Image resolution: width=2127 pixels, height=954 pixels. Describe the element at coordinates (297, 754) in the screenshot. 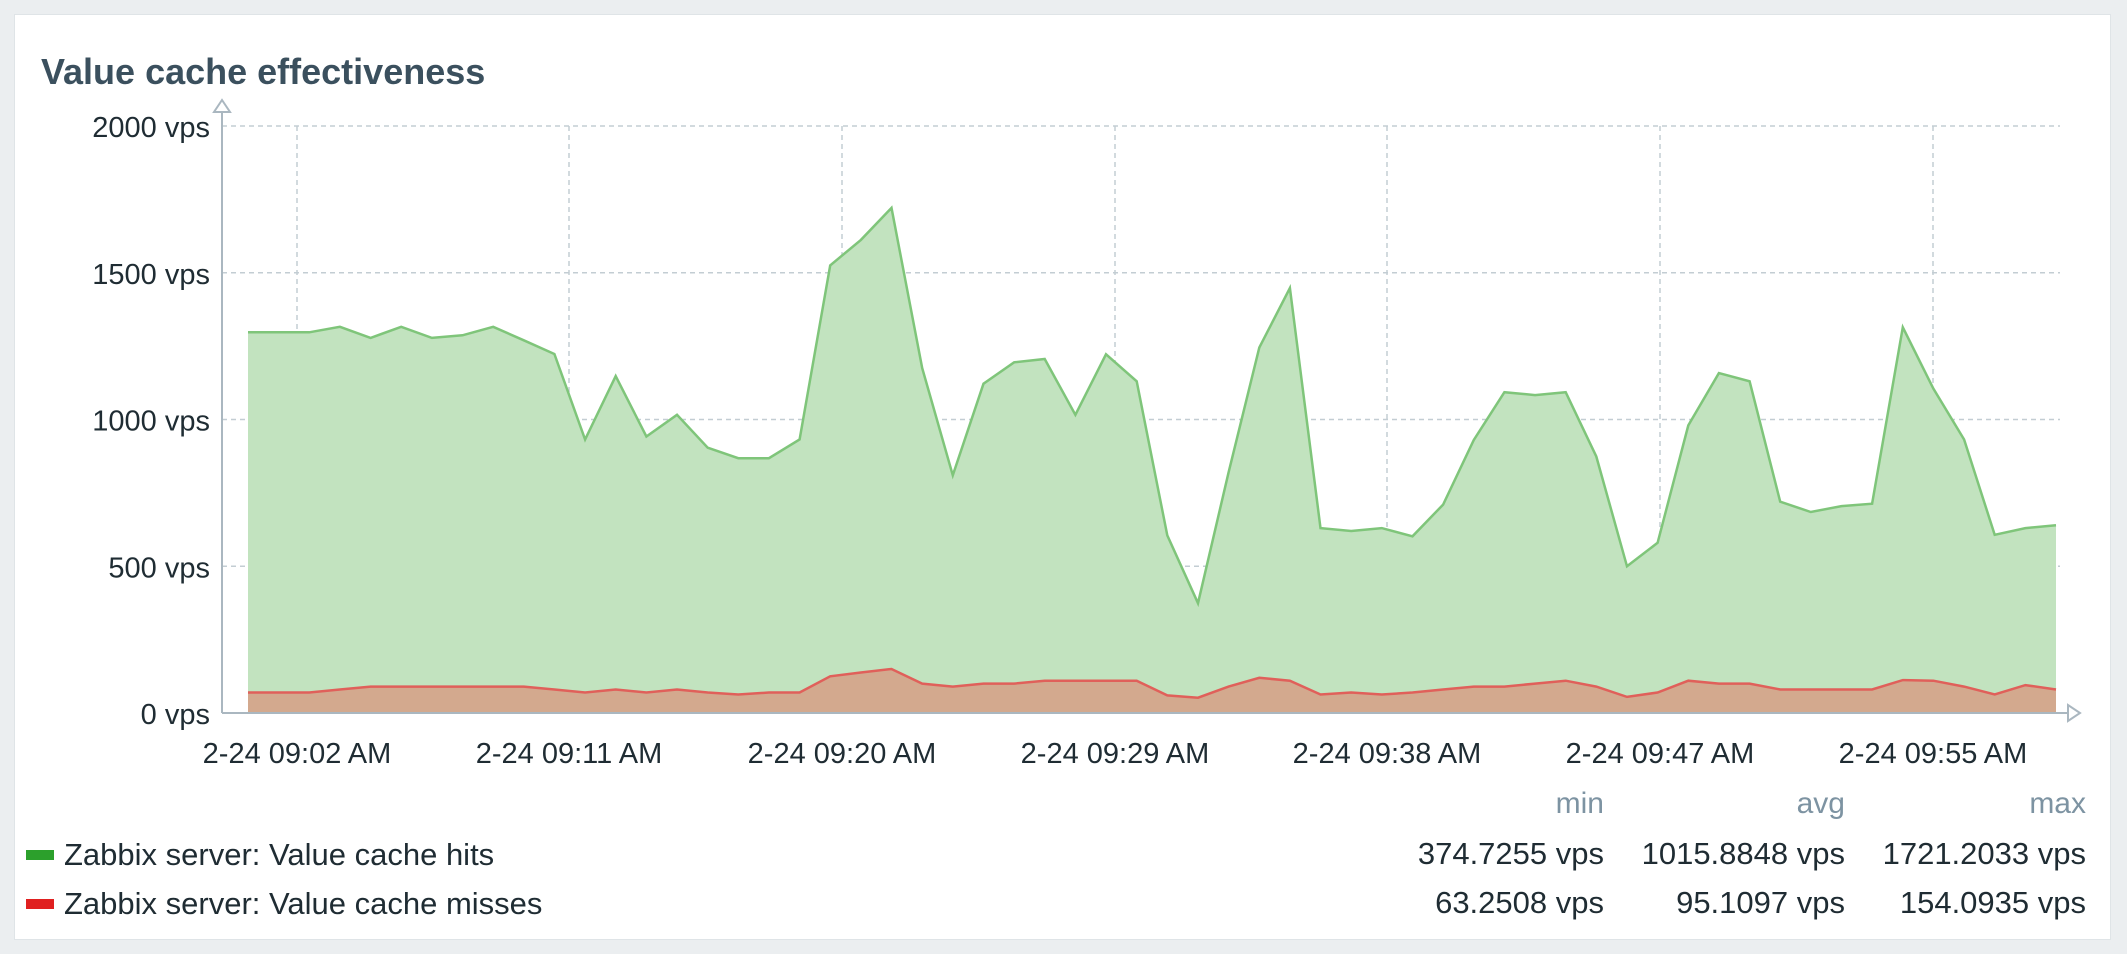

I see `x-tick-label: 2-24 09:02 AM` at that location.